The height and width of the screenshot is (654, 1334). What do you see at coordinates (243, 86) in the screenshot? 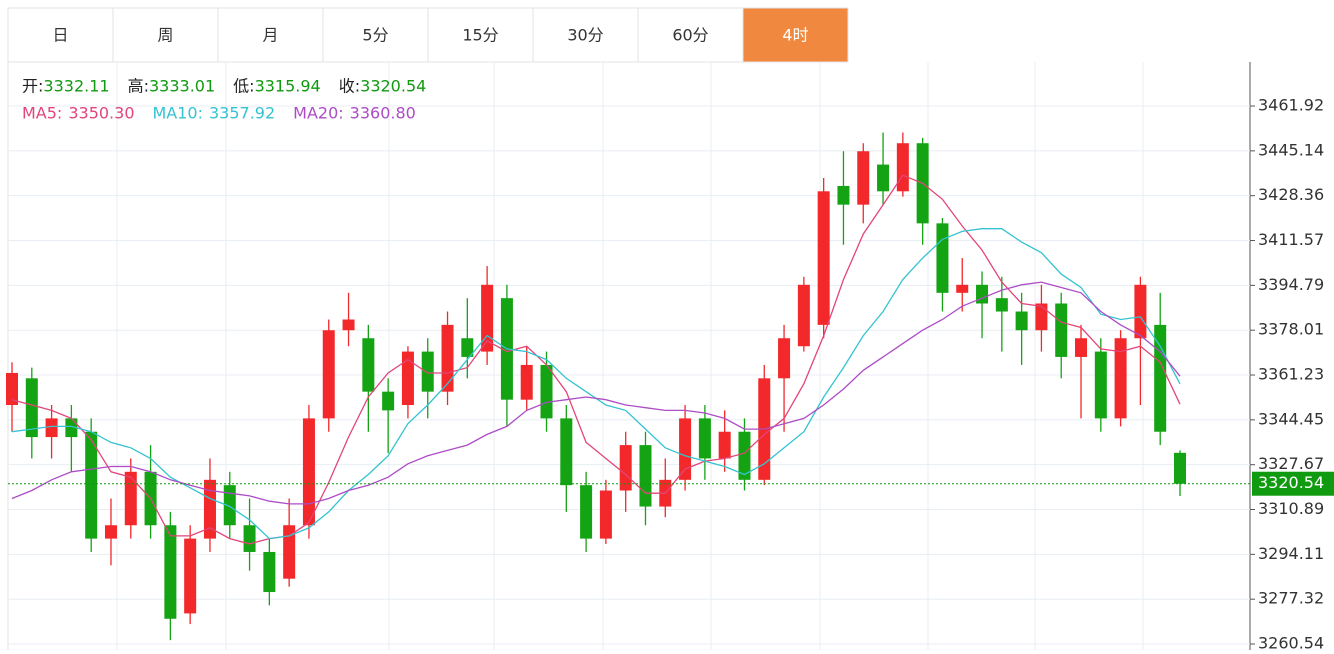
I see `ohlc-label: 低:` at bounding box center [243, 86].